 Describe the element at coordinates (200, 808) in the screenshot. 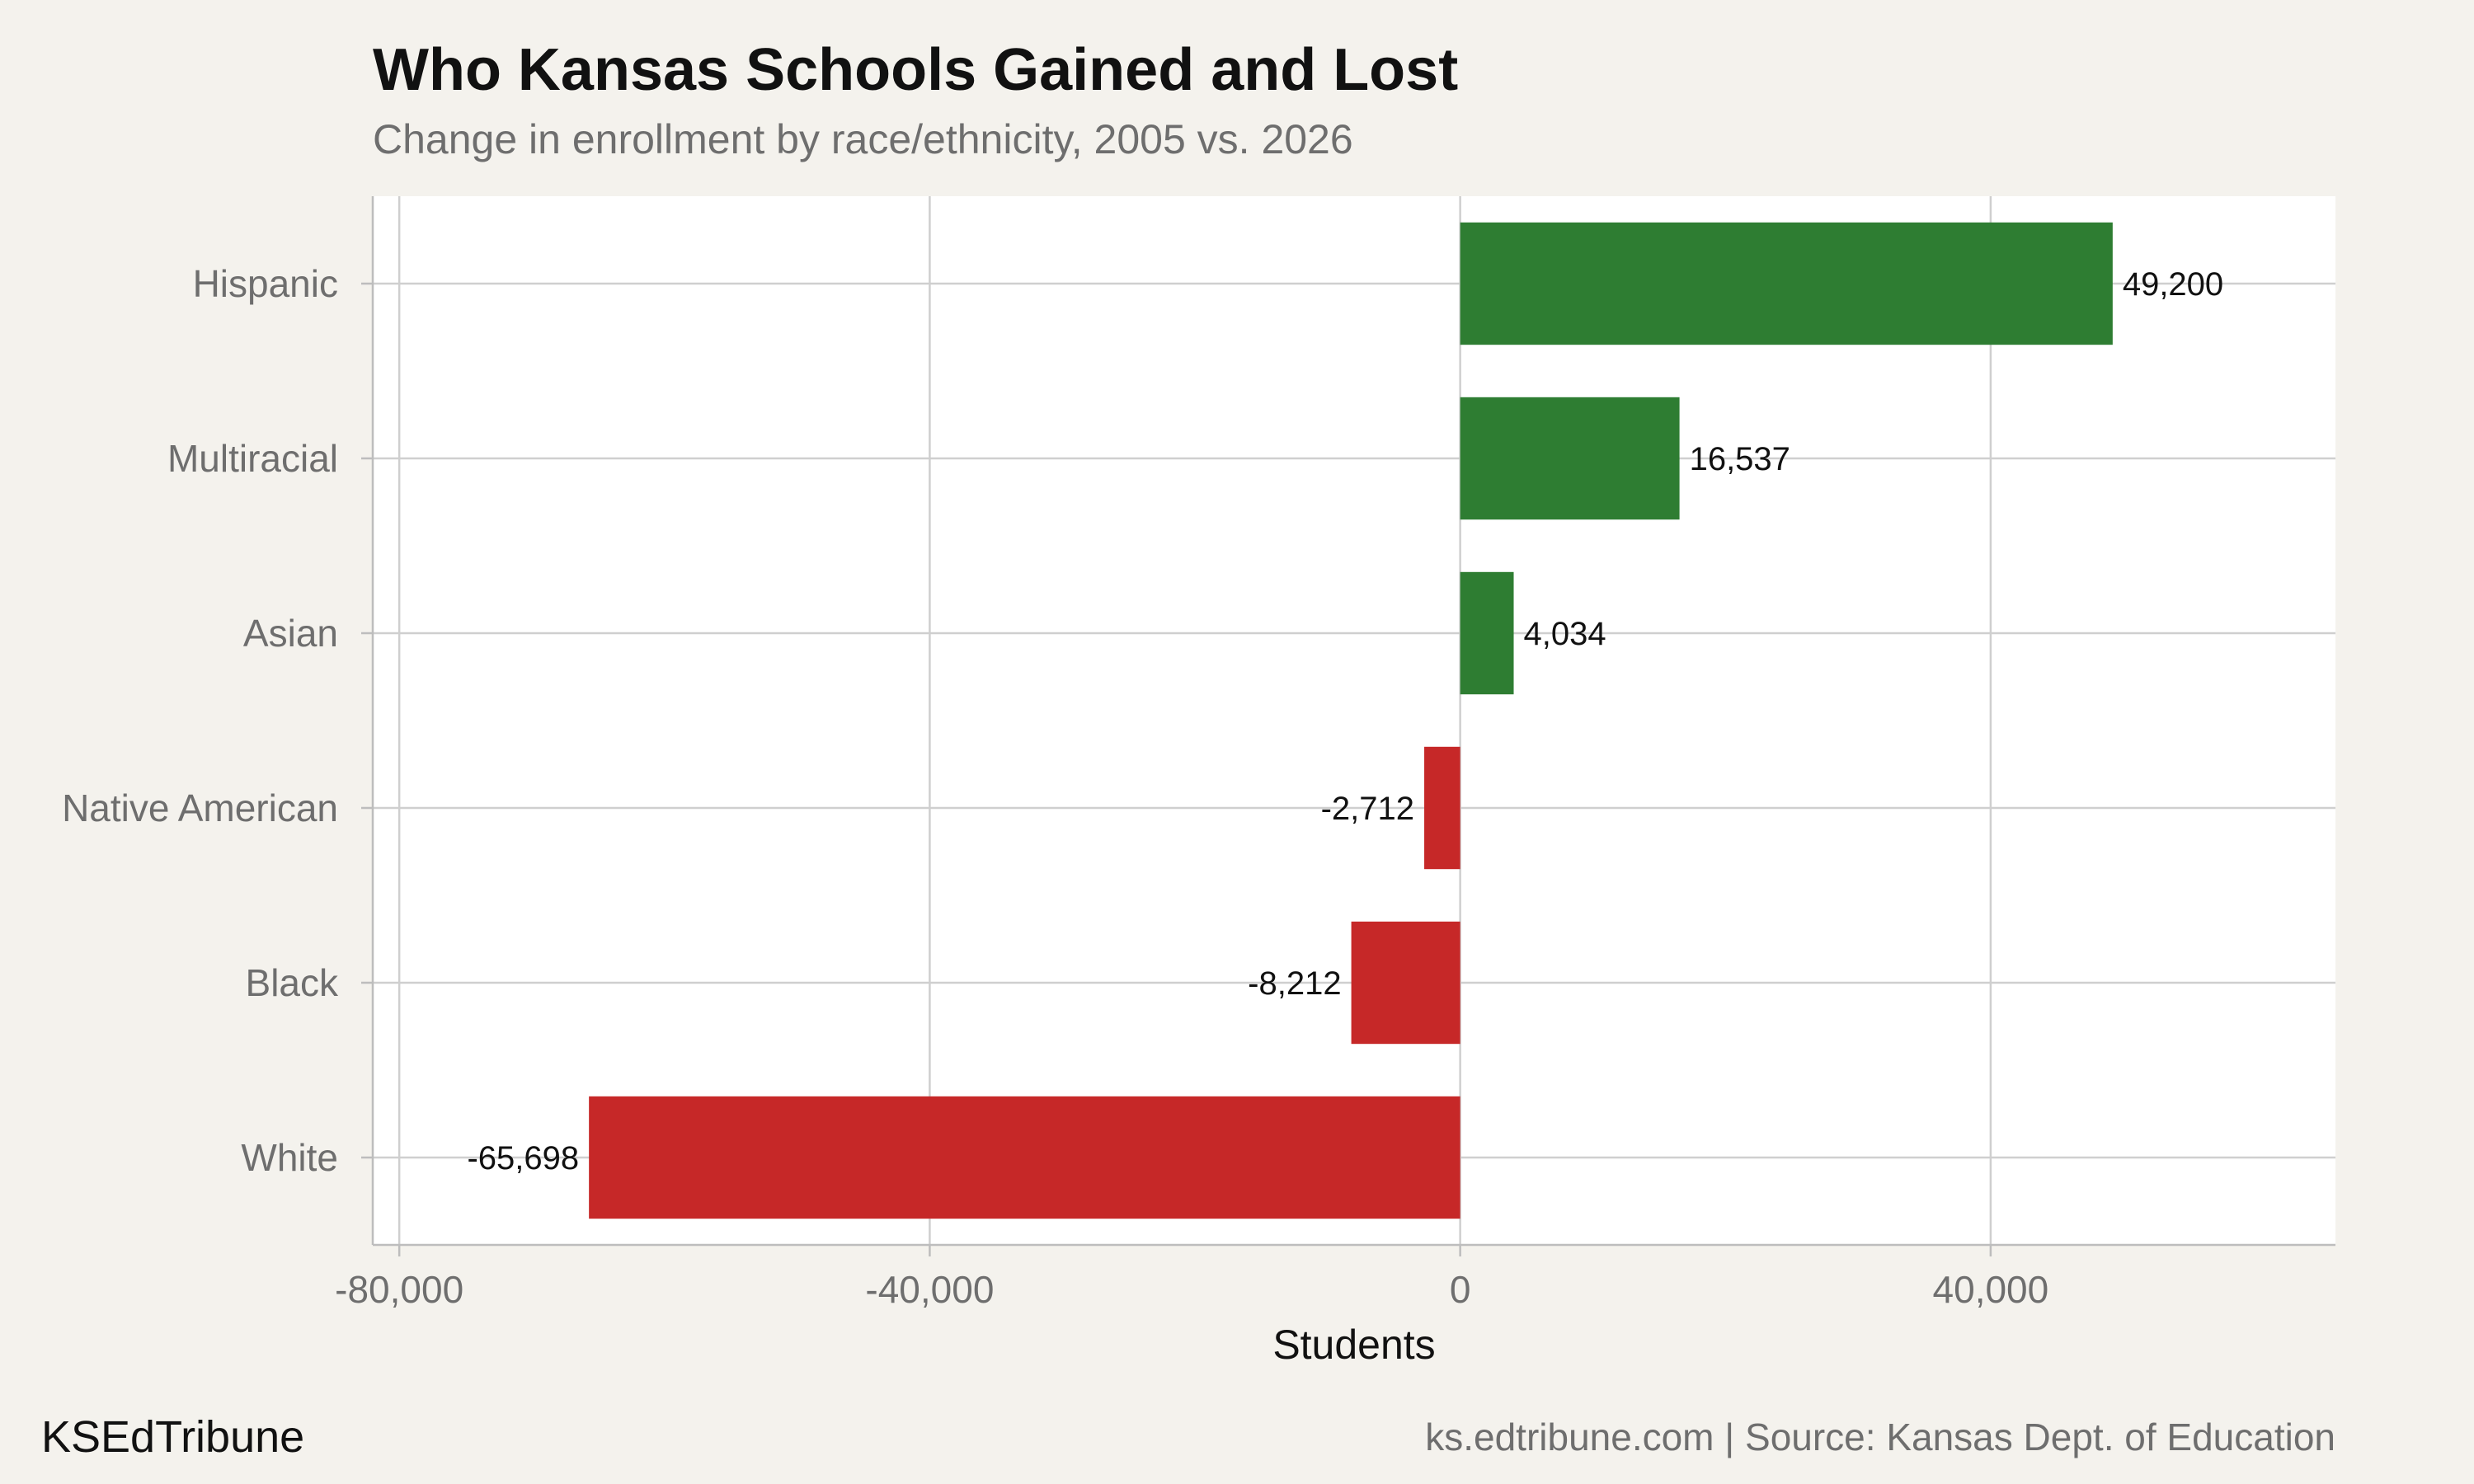

I see `y-tick-label: Native American` at that location.